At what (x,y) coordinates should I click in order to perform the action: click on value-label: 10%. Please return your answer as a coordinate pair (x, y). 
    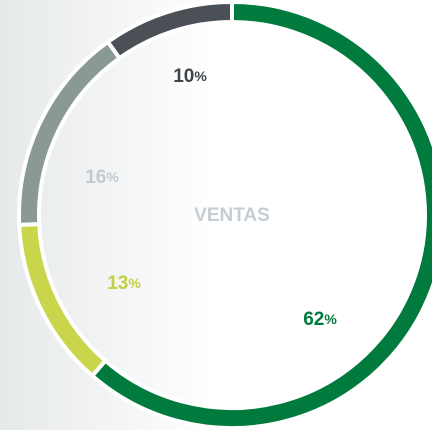
    Looking at the image, I should click on (190, 76).